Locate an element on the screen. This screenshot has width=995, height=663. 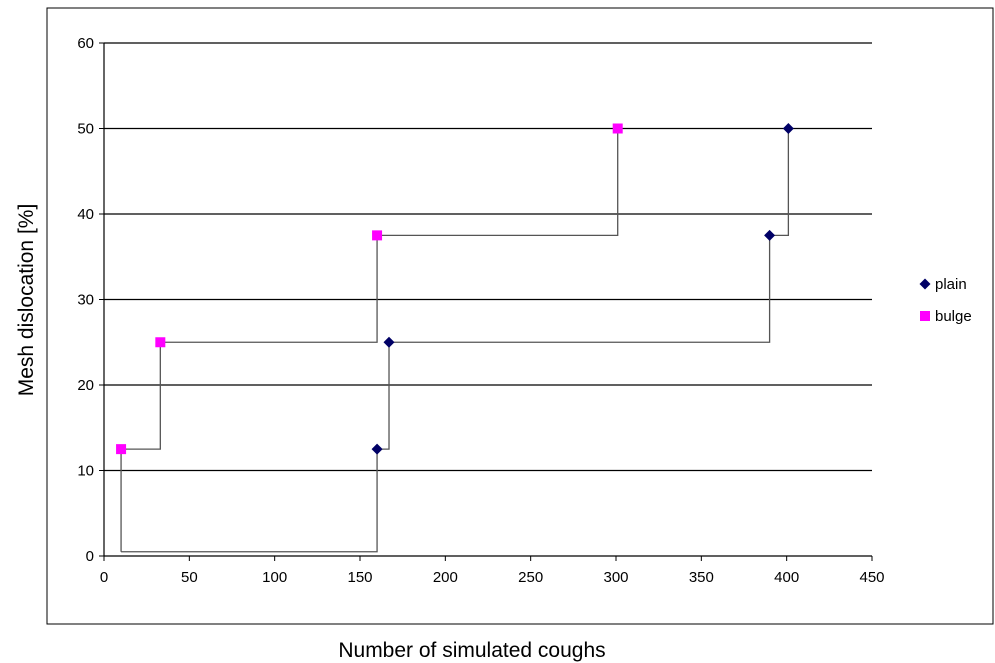
y-tick-label-50: 50 is located at coordinates (85, 129).